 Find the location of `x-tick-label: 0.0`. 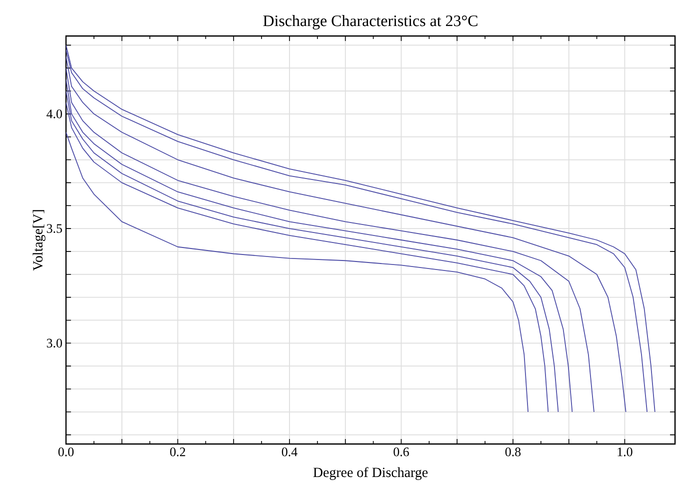

x-tick-label: 0.0 is located at coordinates (66, 452).